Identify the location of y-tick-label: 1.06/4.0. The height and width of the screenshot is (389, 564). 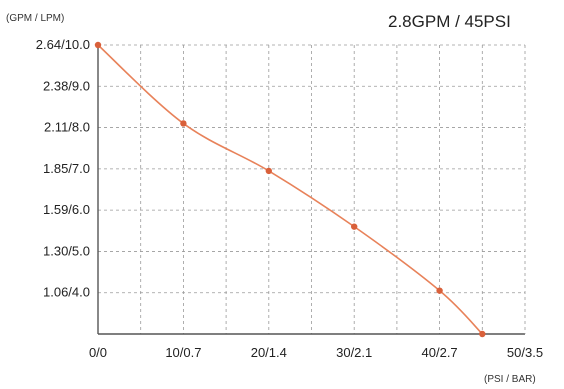
(66, 292).